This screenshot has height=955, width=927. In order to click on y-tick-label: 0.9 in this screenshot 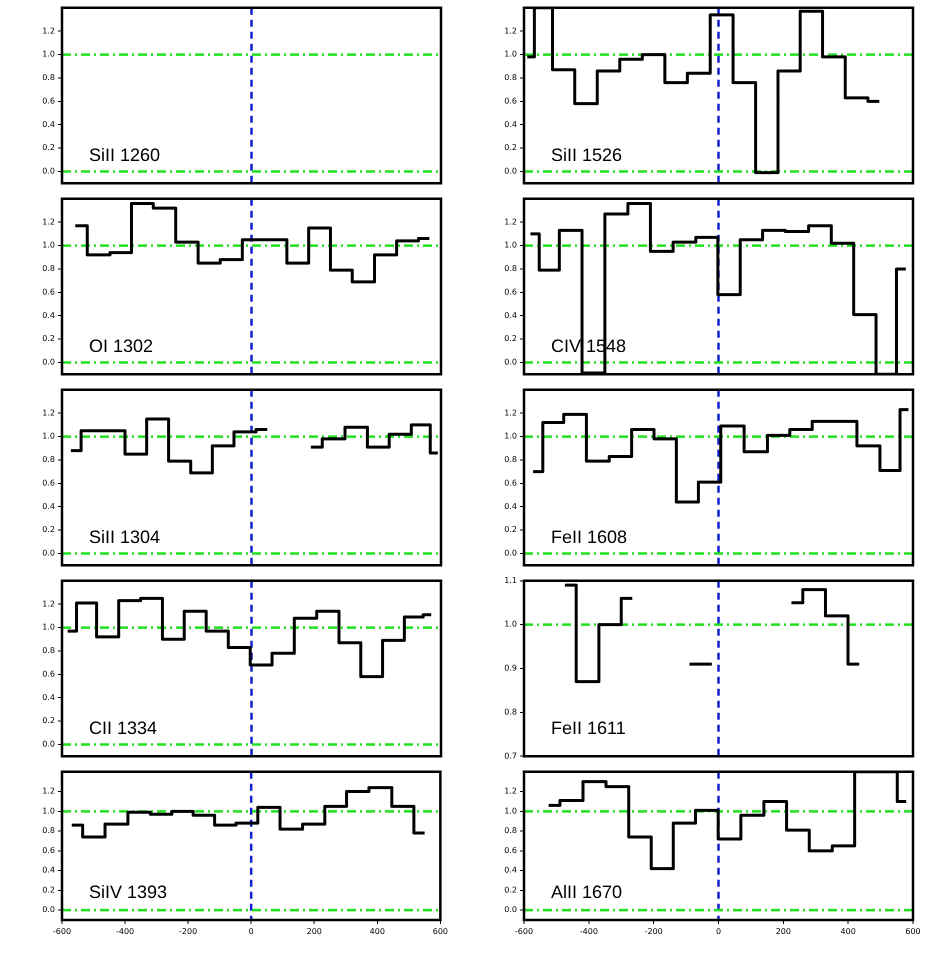, I will do `click(510, 668)`.